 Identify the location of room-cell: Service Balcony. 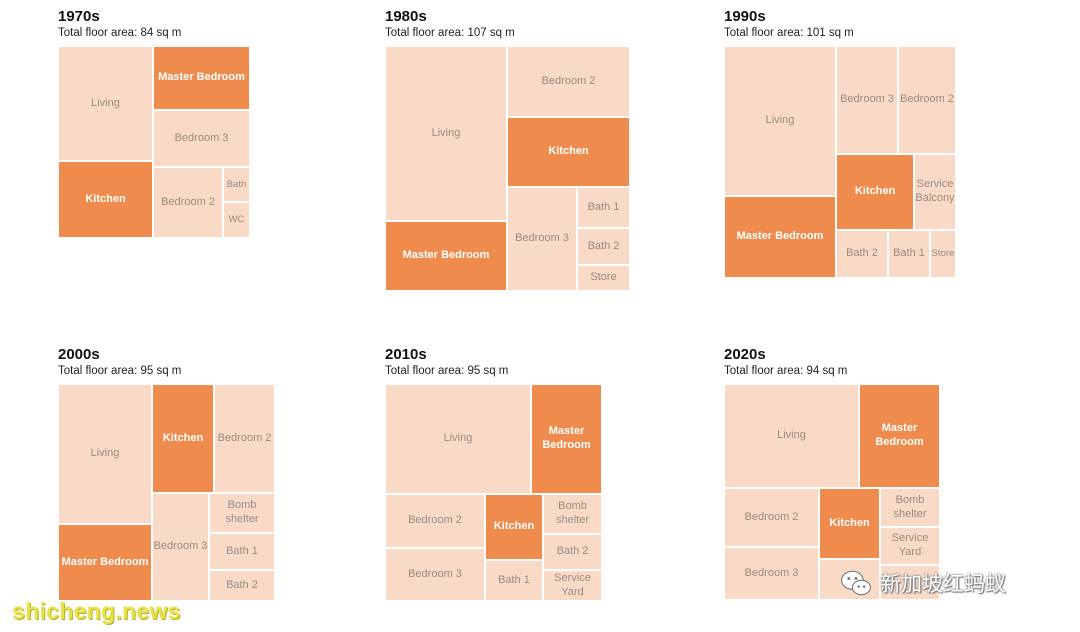
(935, 192).